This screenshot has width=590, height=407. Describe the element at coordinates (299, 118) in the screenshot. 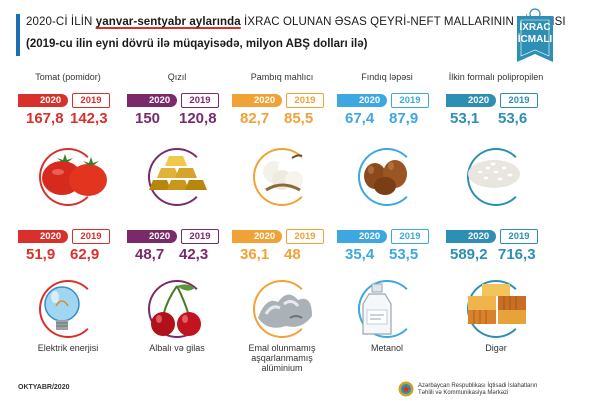

I see `value-2019: 85,5` at that location.